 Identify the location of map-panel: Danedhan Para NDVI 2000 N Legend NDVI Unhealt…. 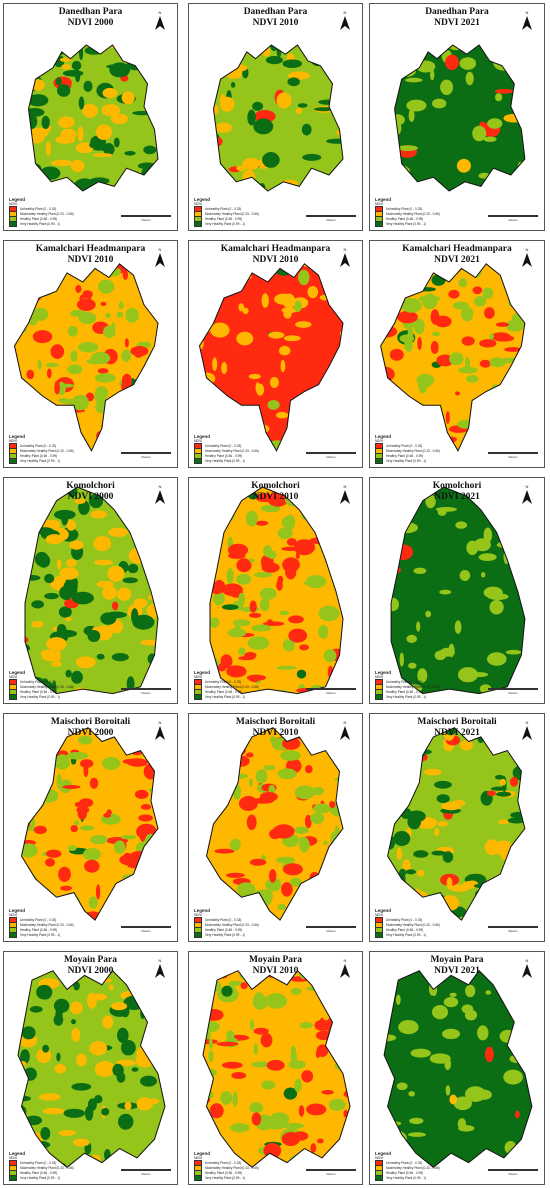
(90, 117).